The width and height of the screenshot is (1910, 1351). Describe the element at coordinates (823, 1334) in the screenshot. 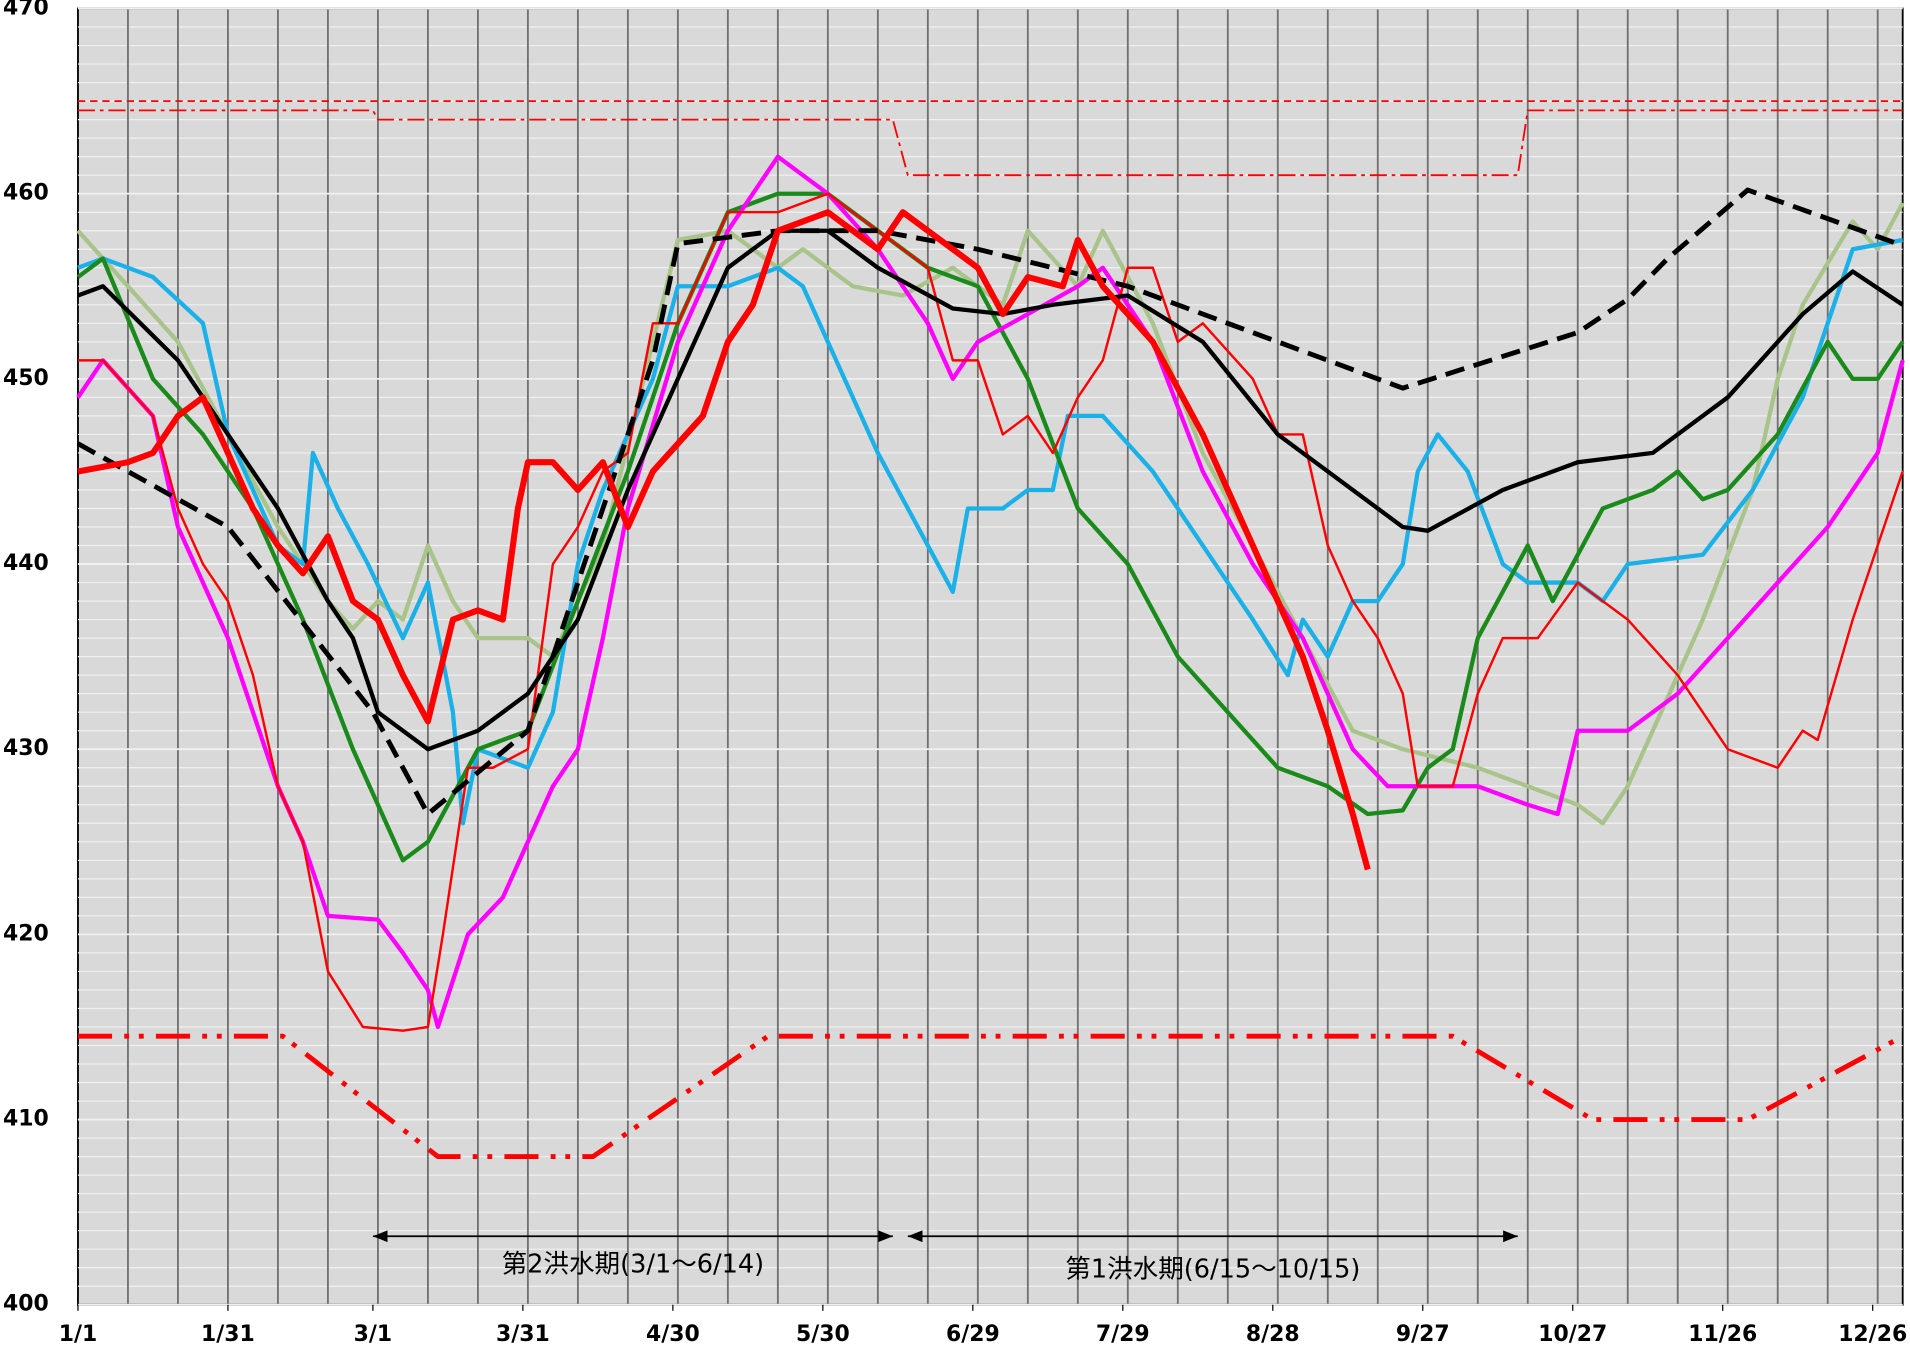

I see `x-tick-label: 5/30` at that location.